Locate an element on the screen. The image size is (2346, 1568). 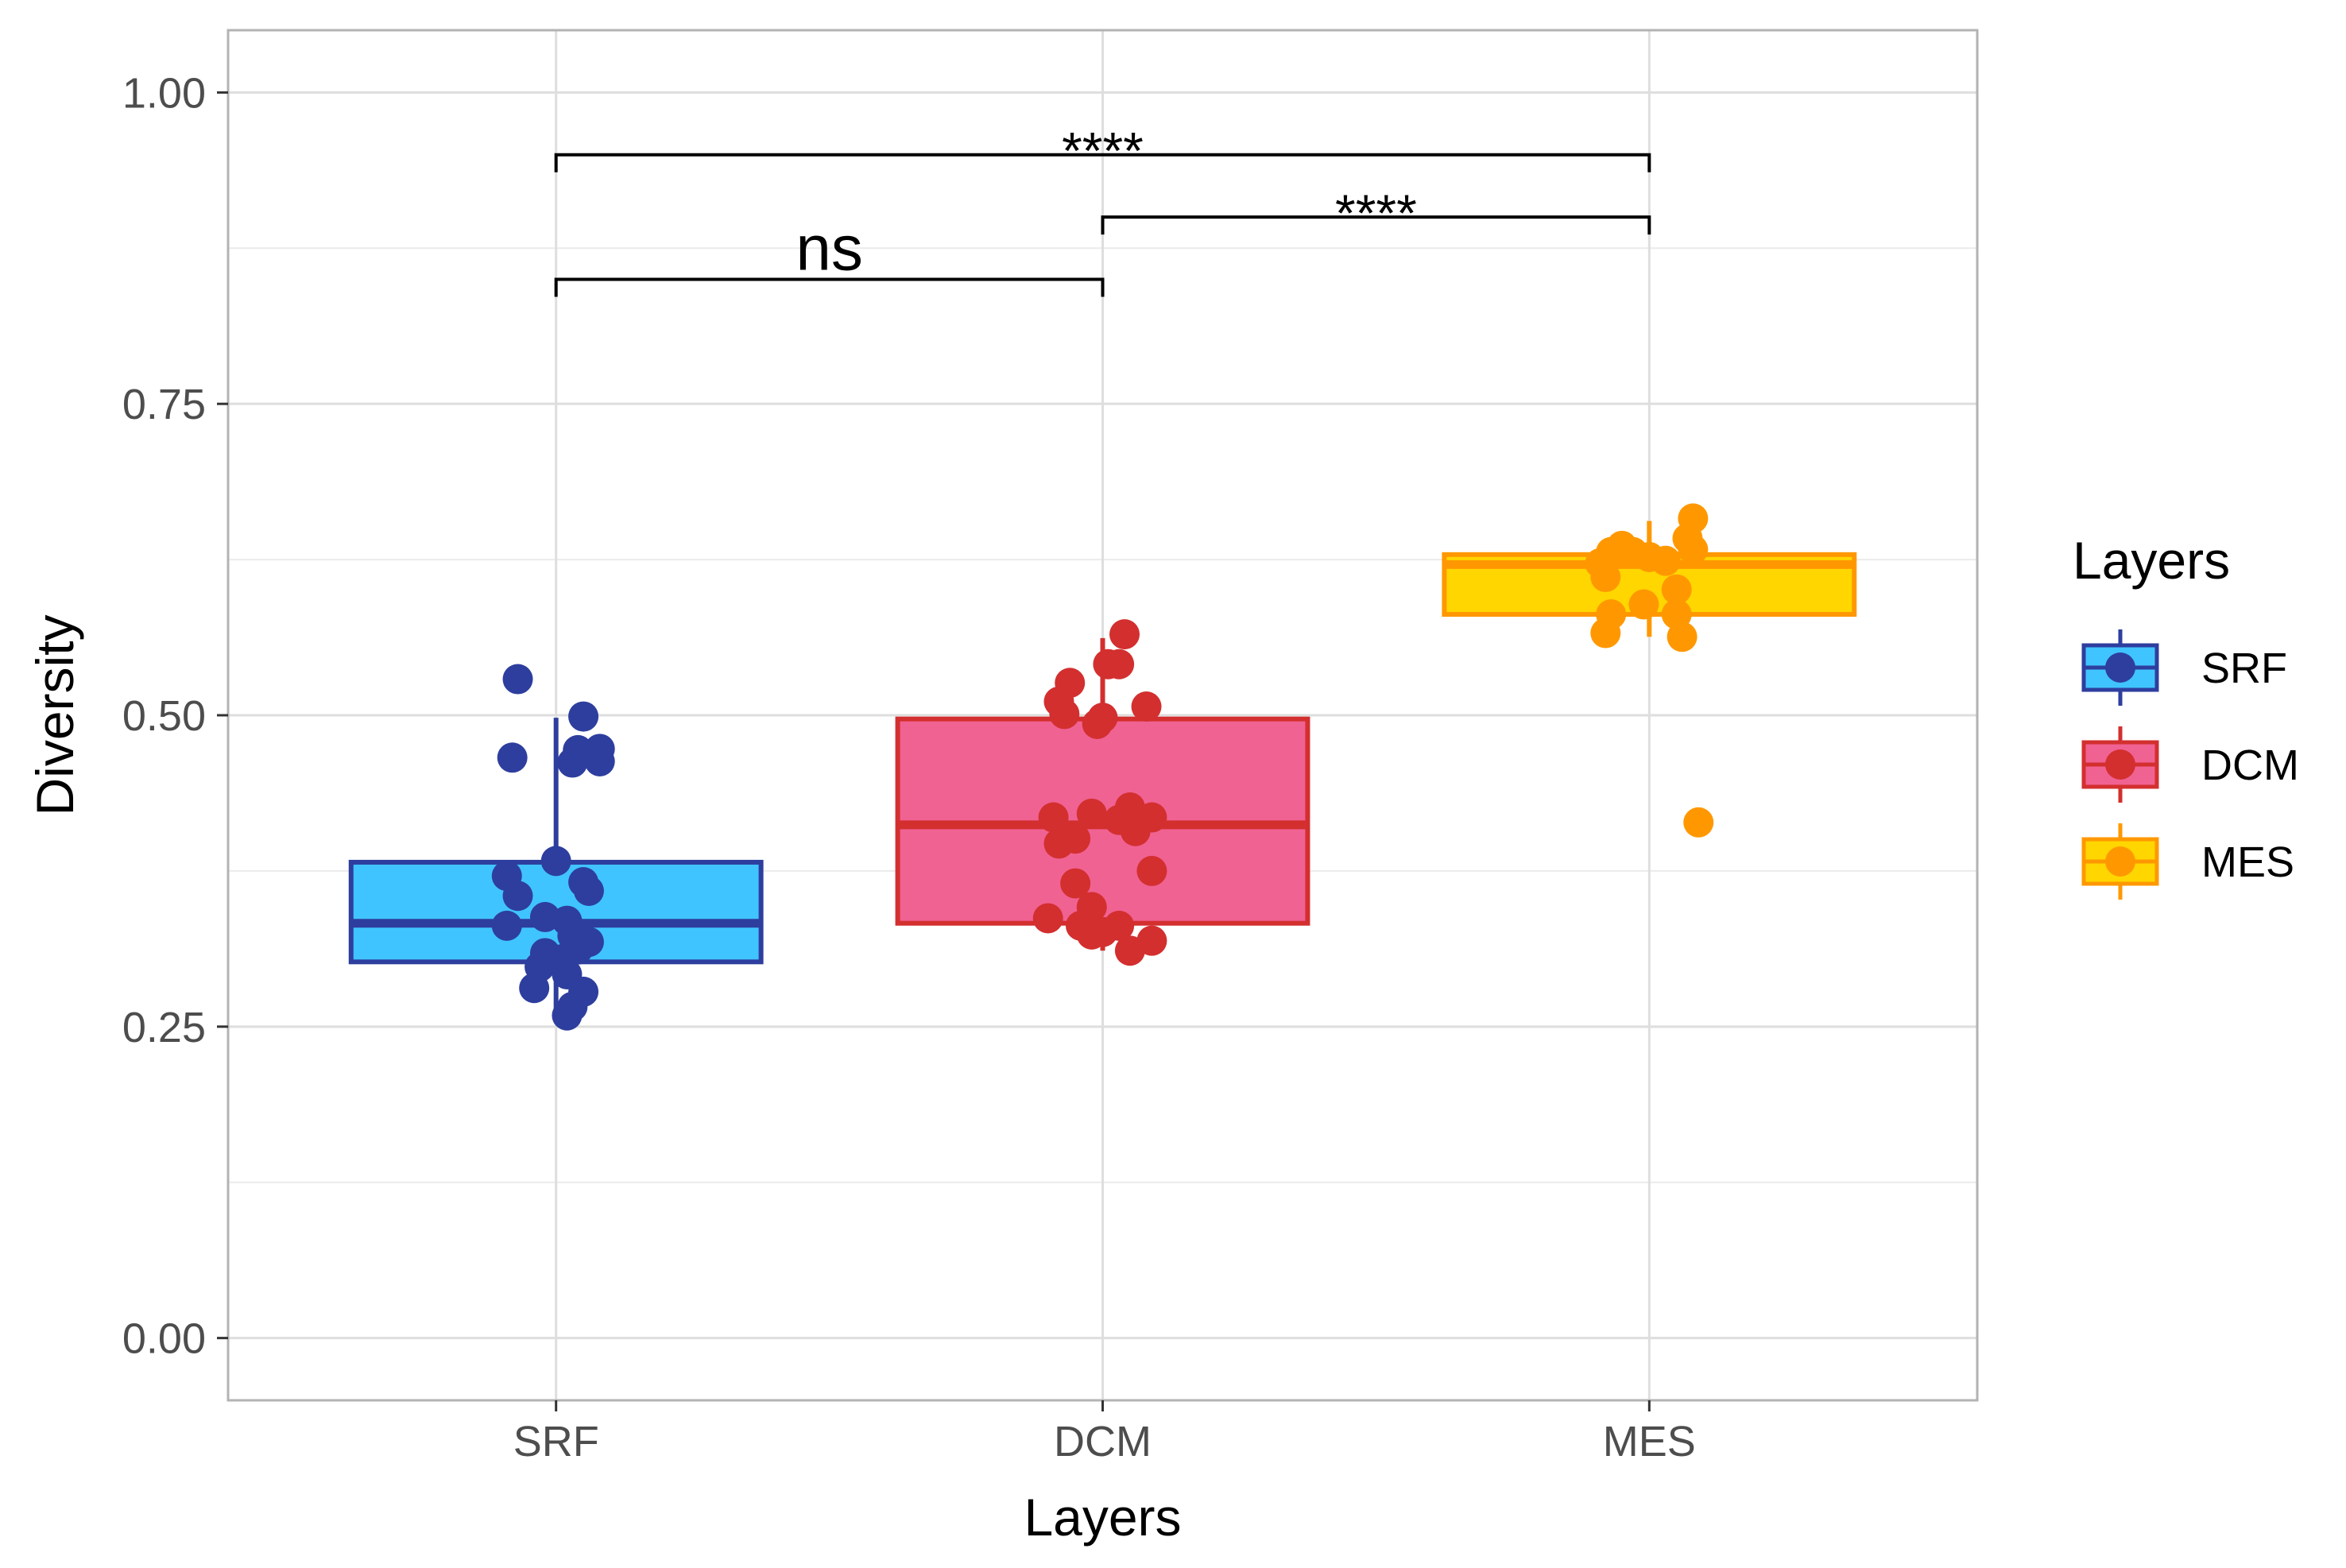
y-tick-label: 1.00 is located at coordinates (164, 93).